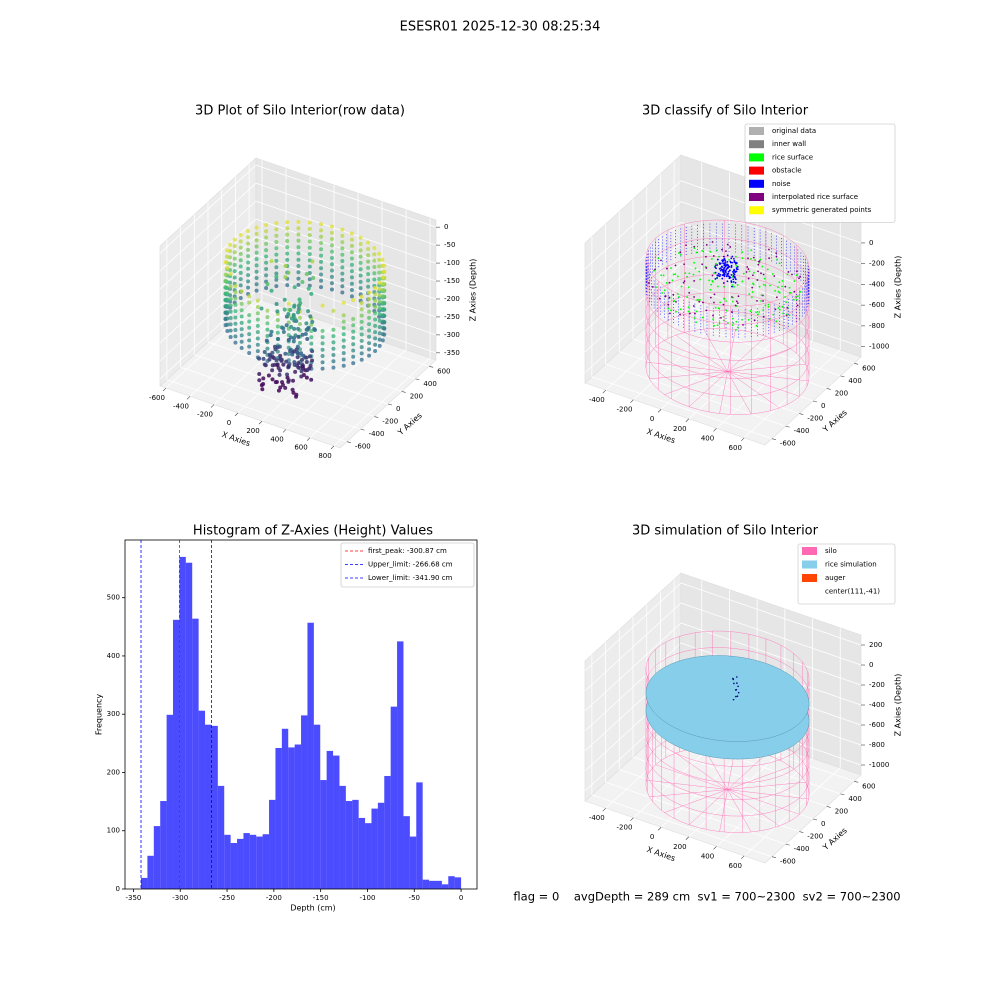 Image resolution: width=1000 pixels, height=1000 pixels. What do you see at coordinates (841, 393) in the screenshot?
I see `y-tick-label: 200` at bounding box center [841, 393].